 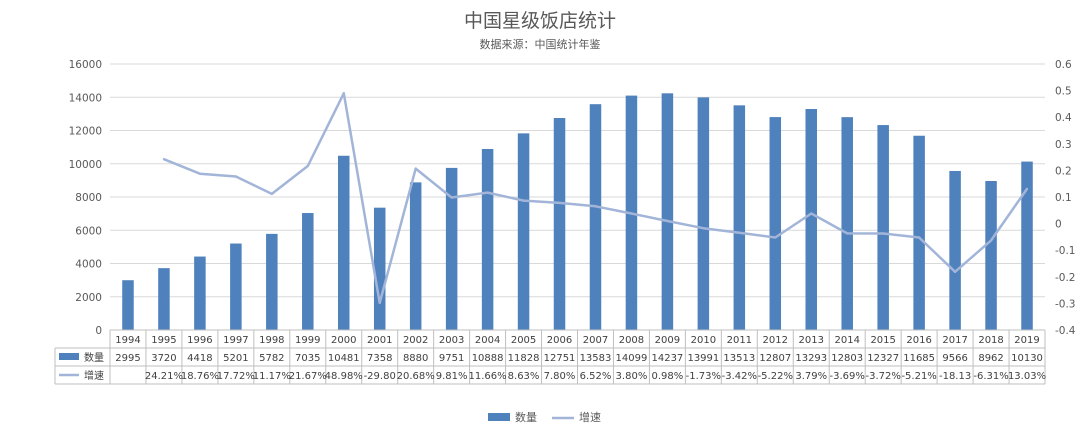 What do you see at coordinates (524, 376) in the screenshot?
I see `line-data-label: 8.63%` at bounding box center [524, 376].